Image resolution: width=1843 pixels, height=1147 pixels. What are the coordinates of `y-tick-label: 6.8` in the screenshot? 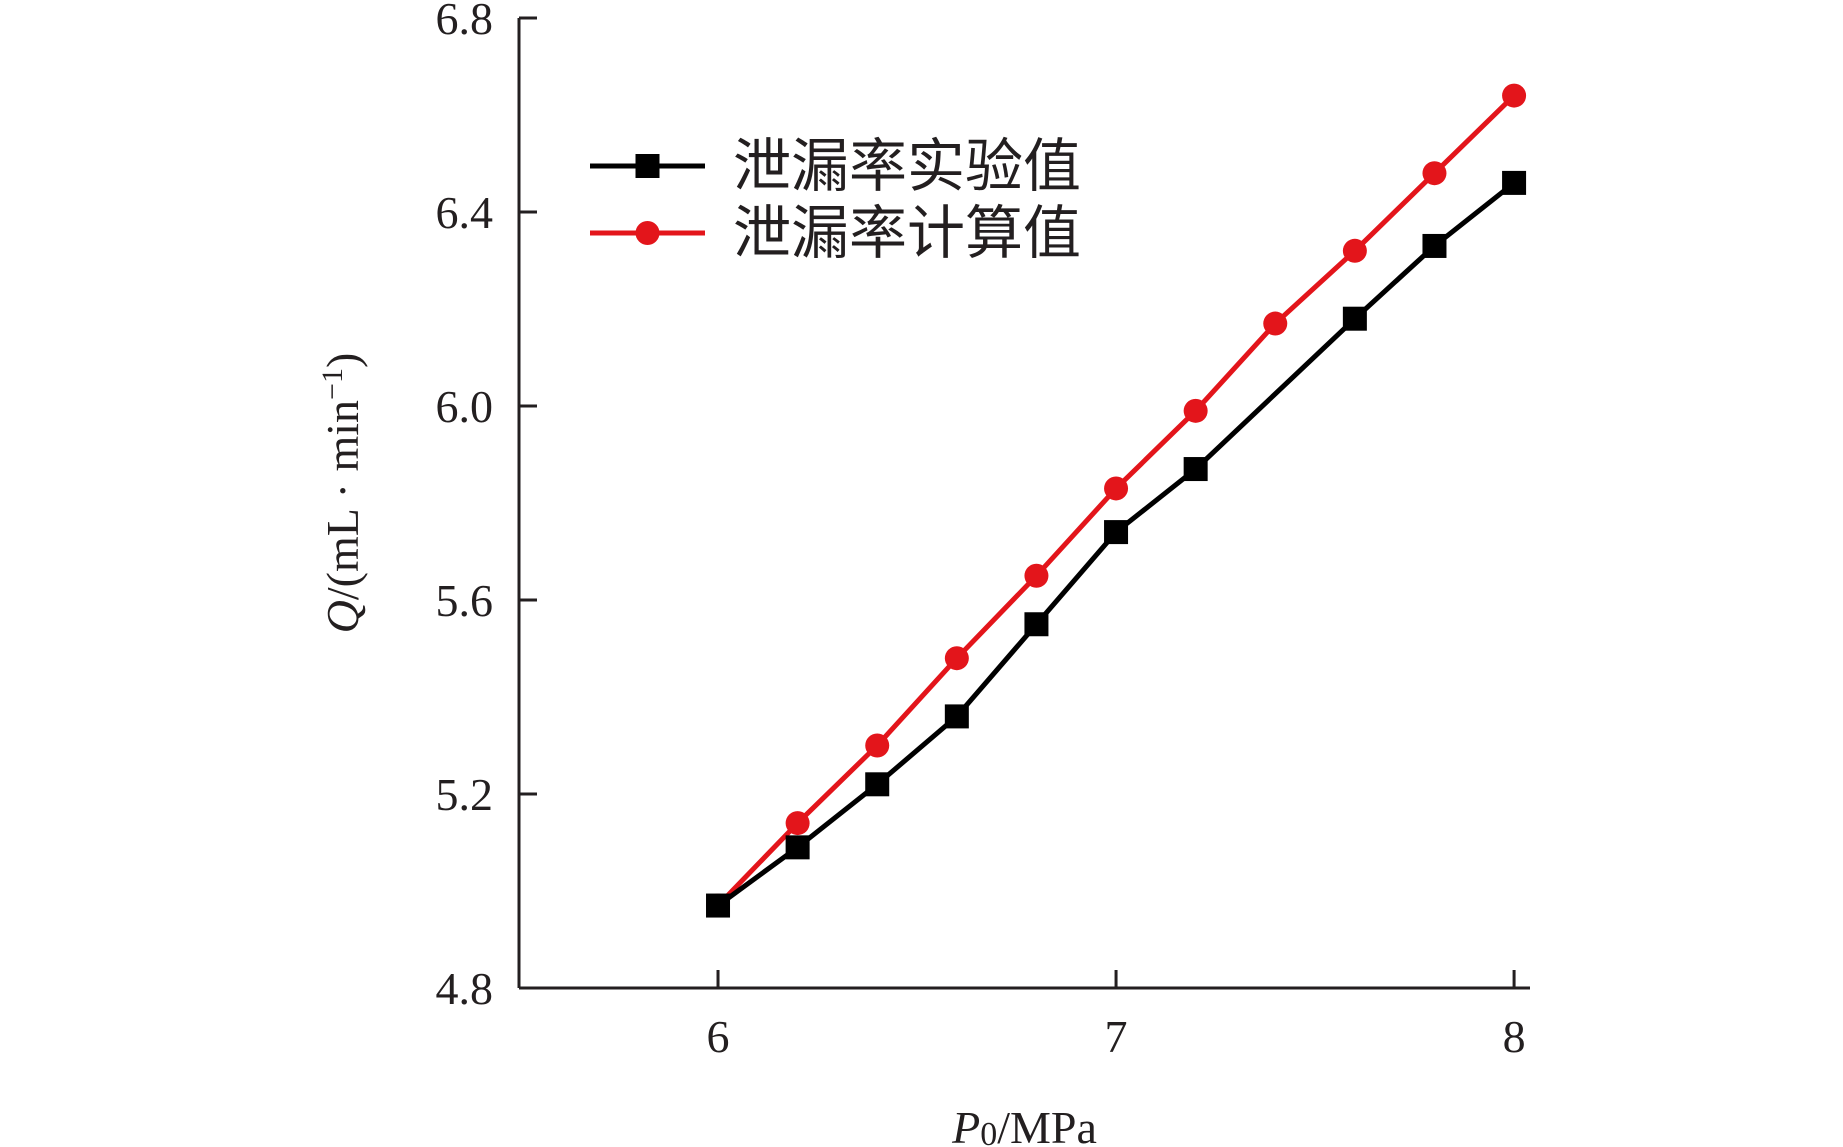 It's located at (465, 22).